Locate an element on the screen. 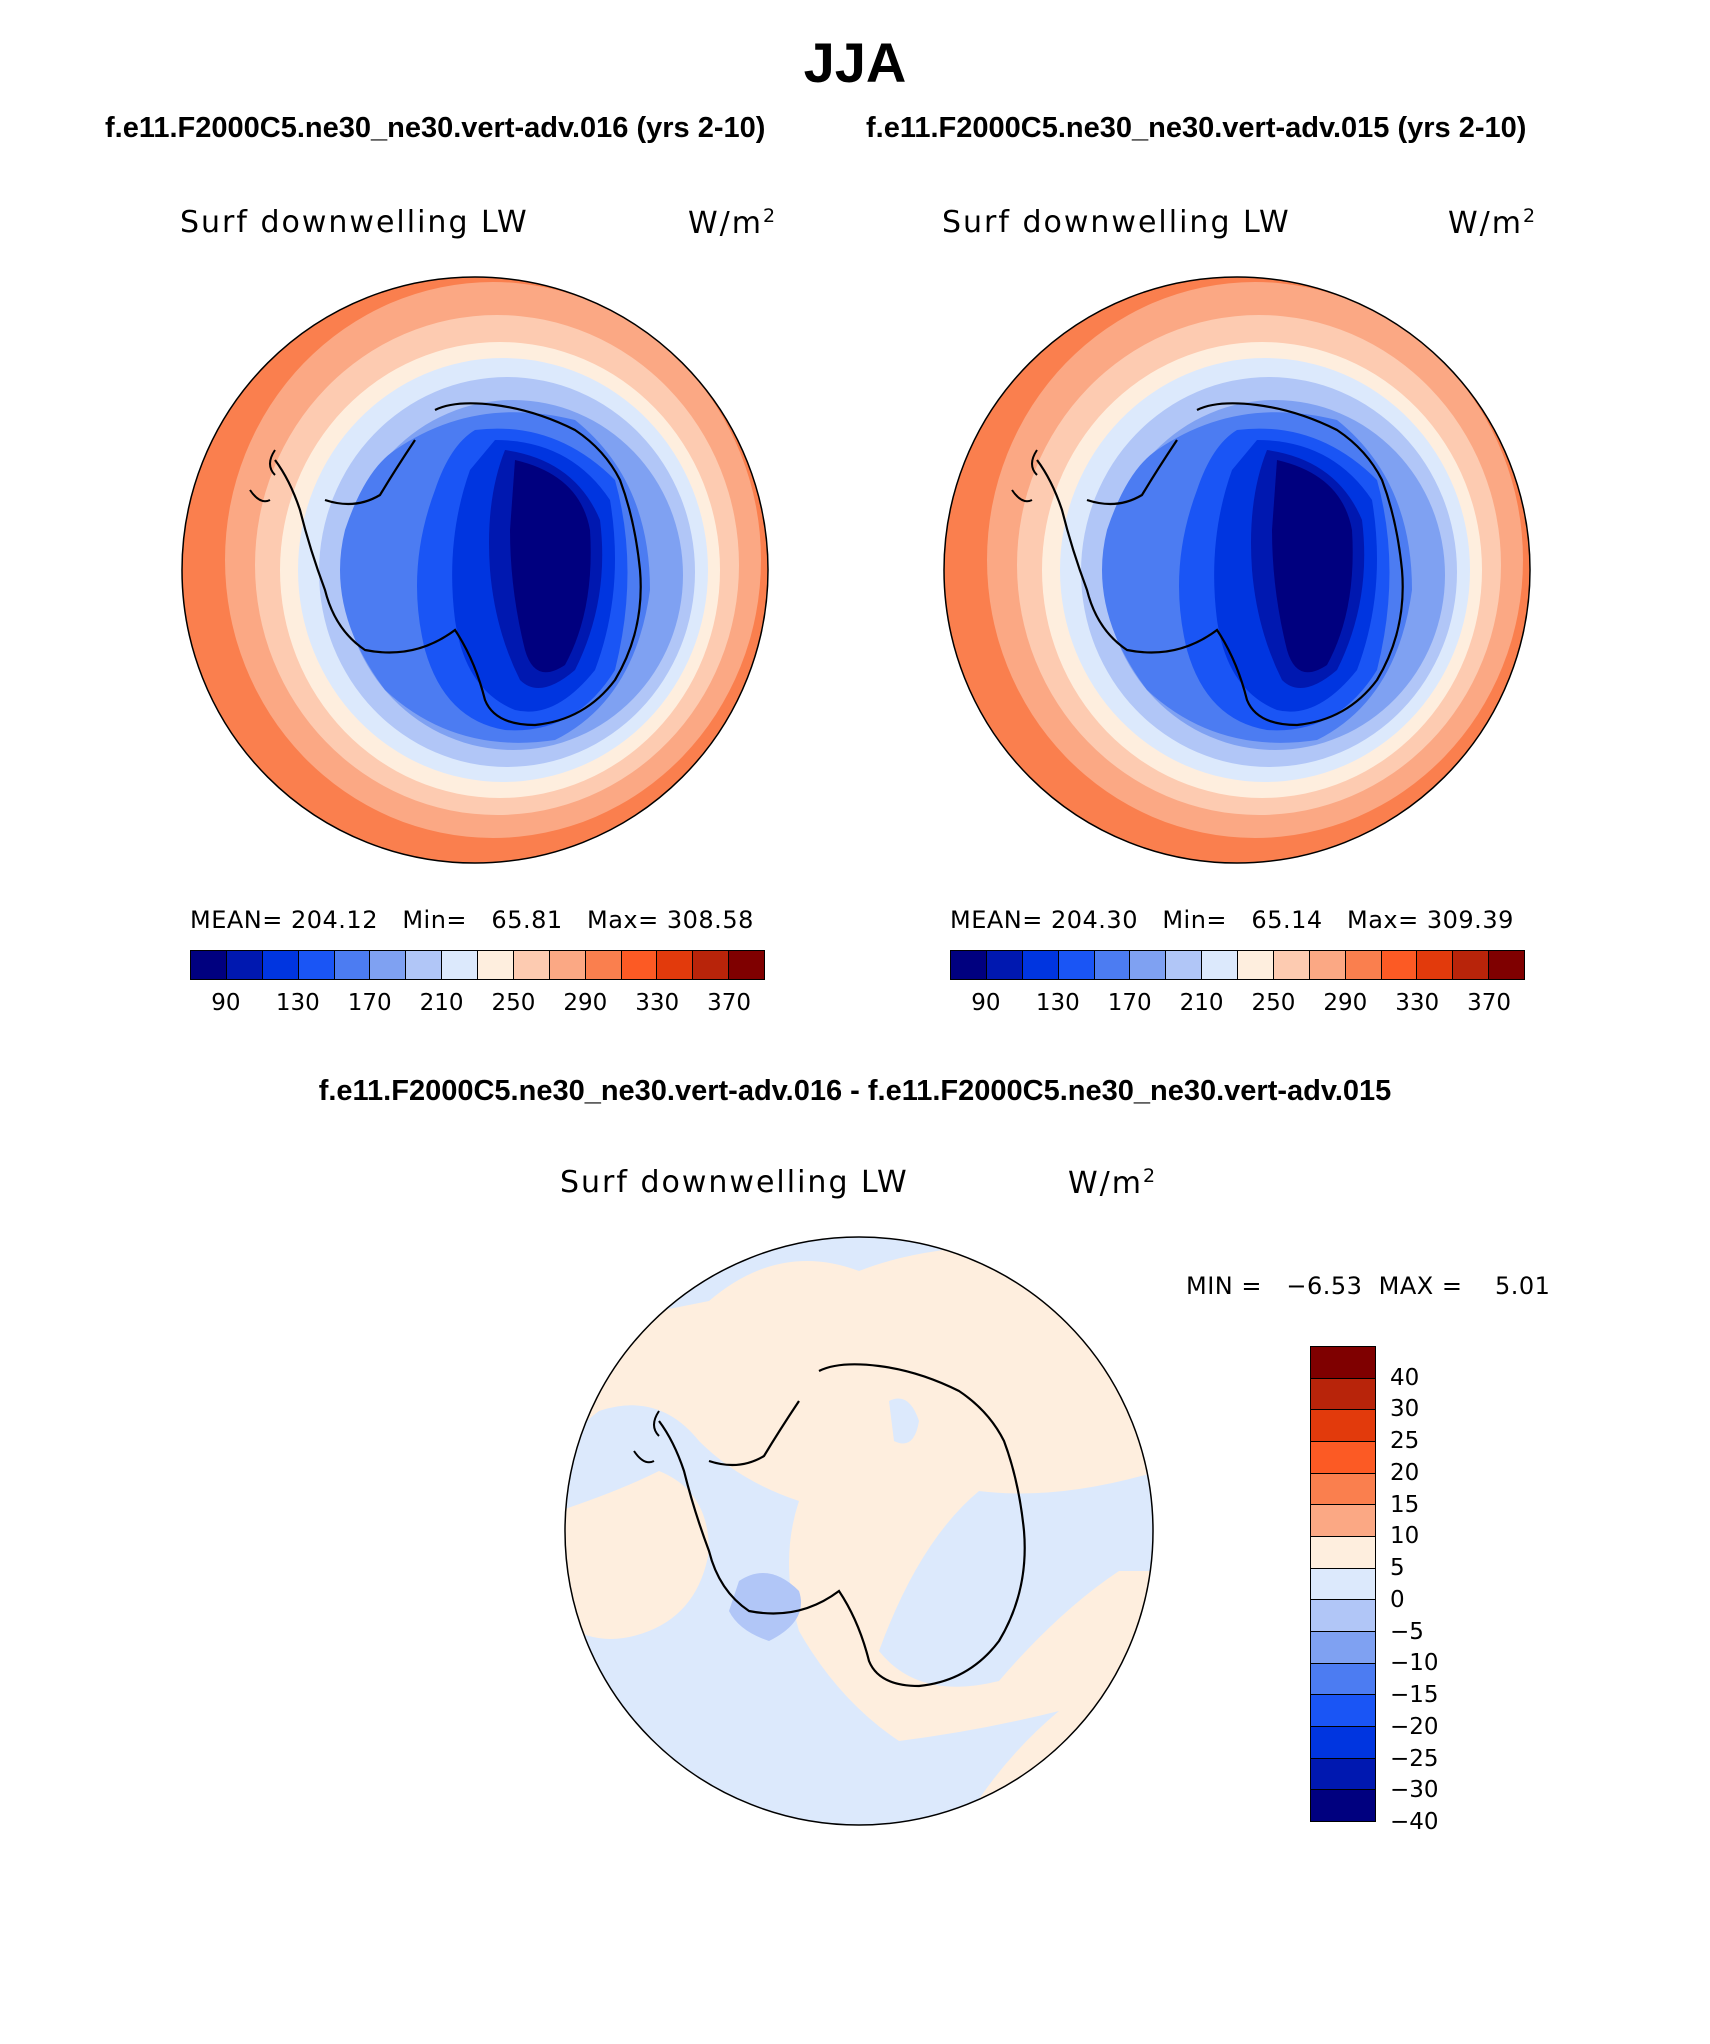 Image resolution: width=1710 pixels, height=2044 pixels. left-colorbar is located at coordinates (477, 965).